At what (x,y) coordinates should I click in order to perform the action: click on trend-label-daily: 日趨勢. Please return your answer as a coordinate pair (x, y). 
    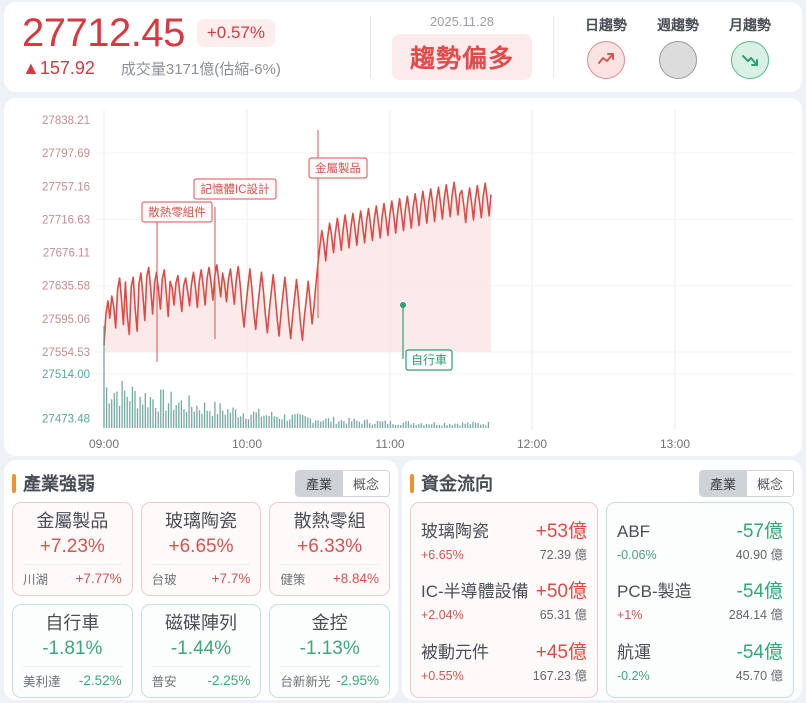
    Looking at the image, I should click on (606, 25).